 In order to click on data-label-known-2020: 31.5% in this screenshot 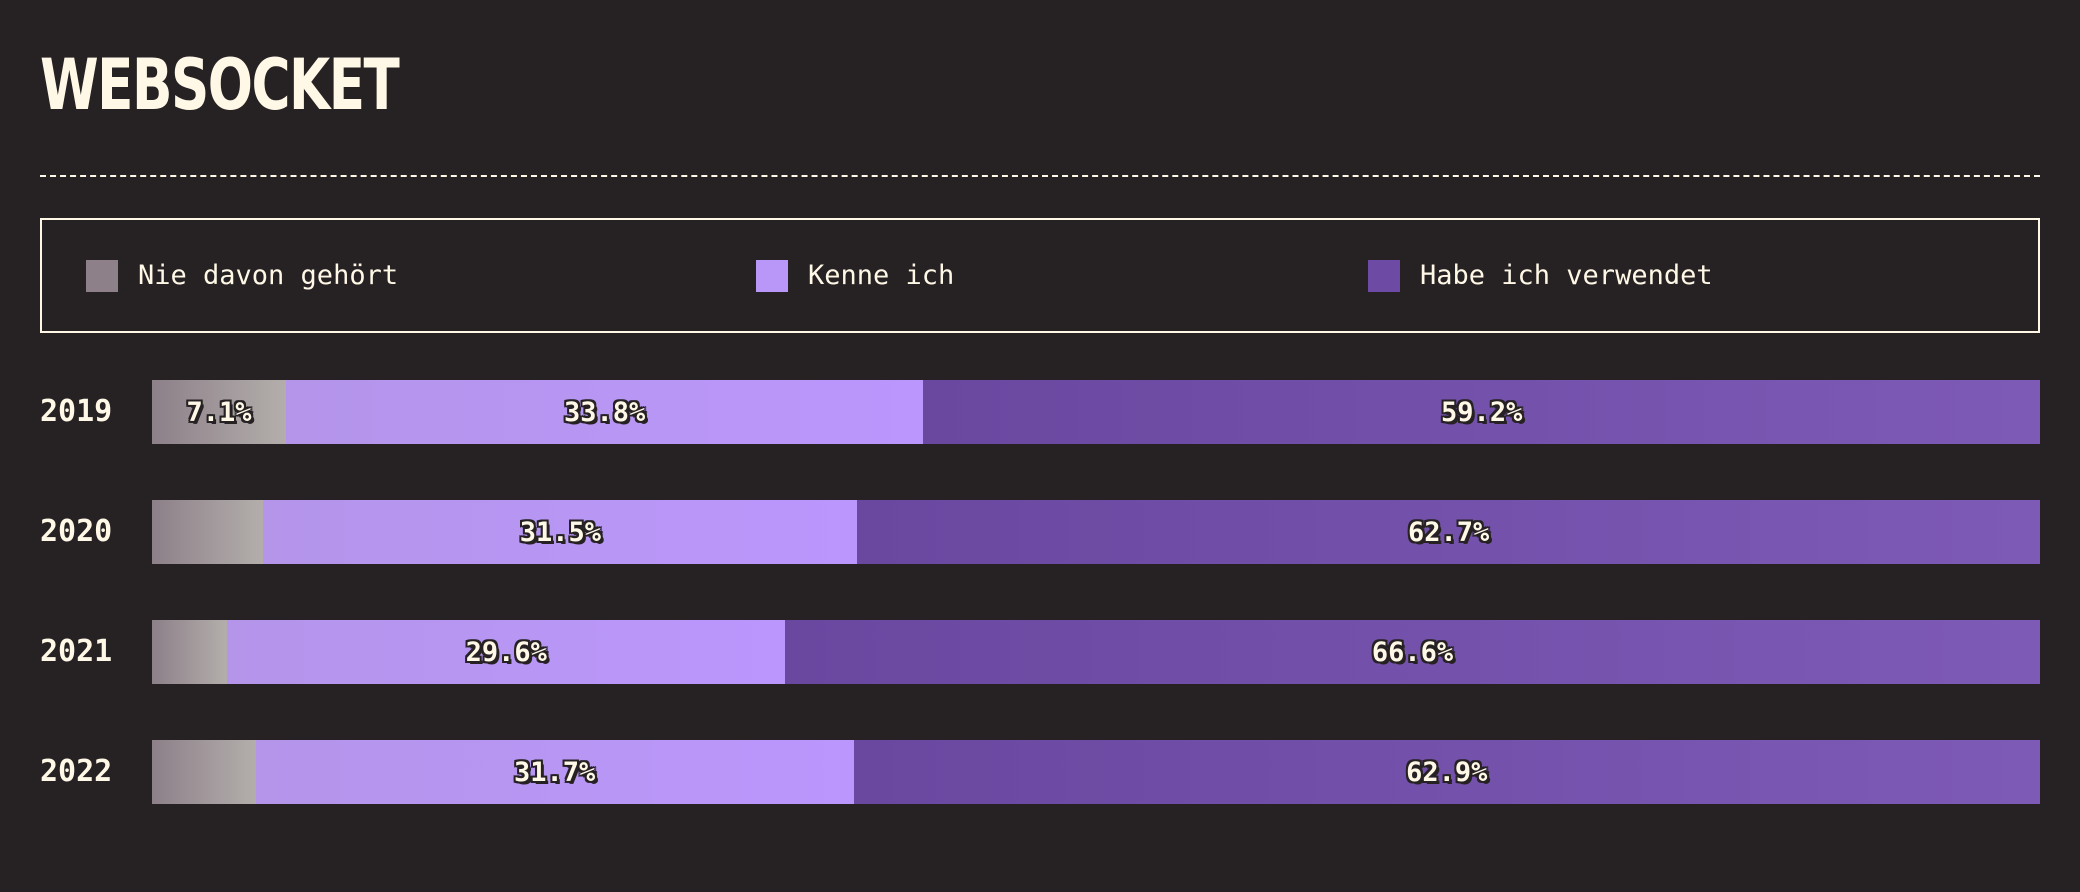, I will do `click(560, 532)`.